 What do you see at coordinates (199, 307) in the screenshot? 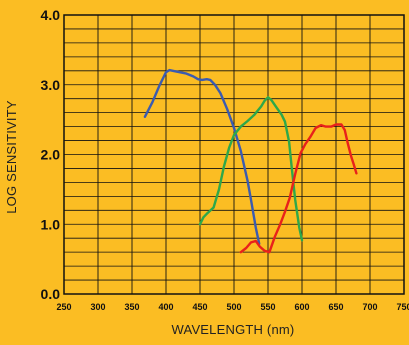
I see `x-tick-label: 450` at bounding box center [199, 307].